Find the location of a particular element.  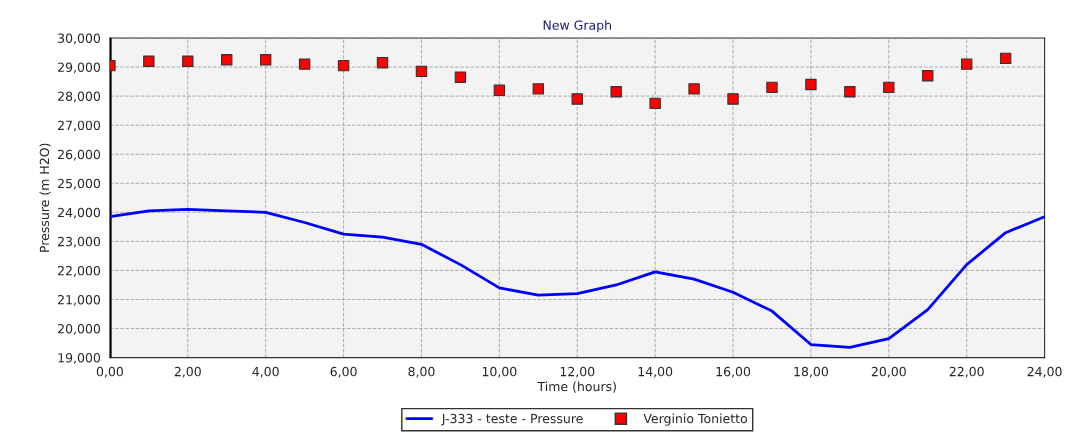

y-tick-label: 28,000 is located at coordinates (79, 97).